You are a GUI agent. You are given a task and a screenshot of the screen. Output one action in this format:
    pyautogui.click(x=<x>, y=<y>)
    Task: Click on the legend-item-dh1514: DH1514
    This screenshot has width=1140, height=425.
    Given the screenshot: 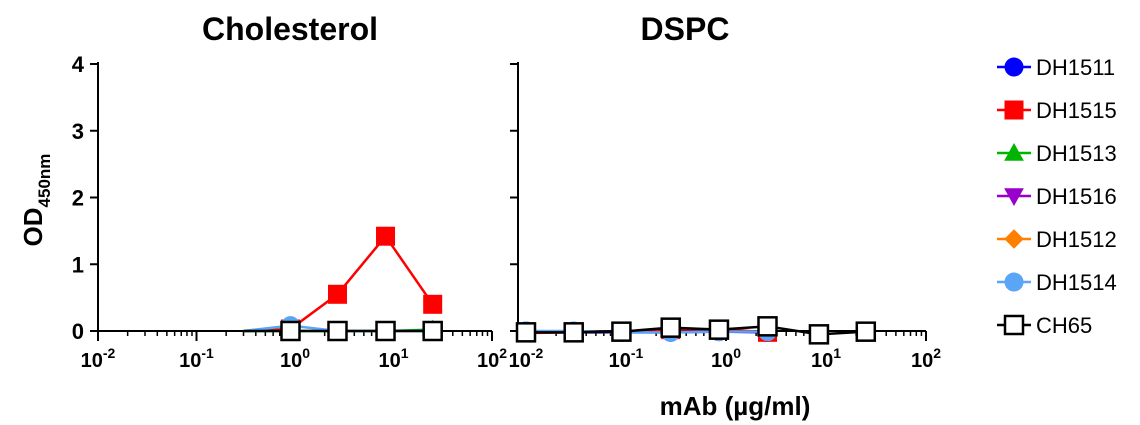 What is the action you would take?
    pyautogui.click(x=1057, y=282)
    